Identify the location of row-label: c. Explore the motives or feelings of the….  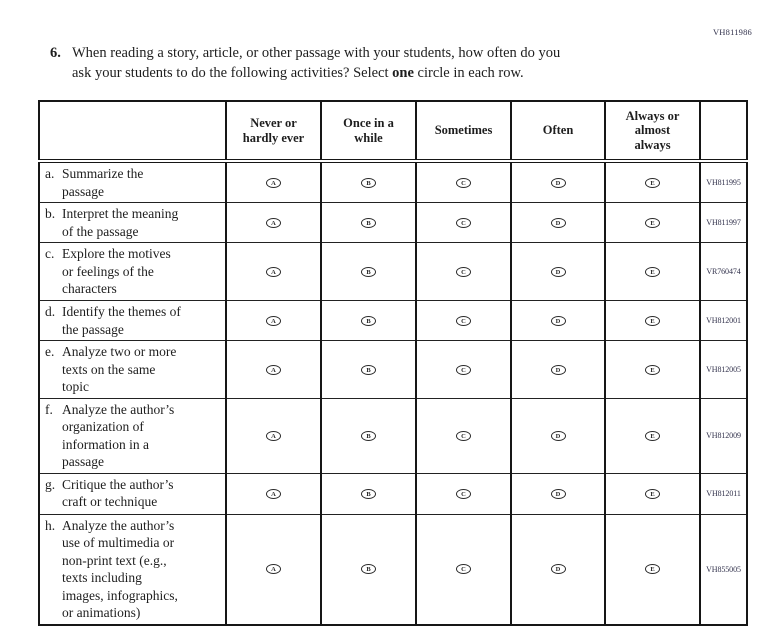
(132, 271).